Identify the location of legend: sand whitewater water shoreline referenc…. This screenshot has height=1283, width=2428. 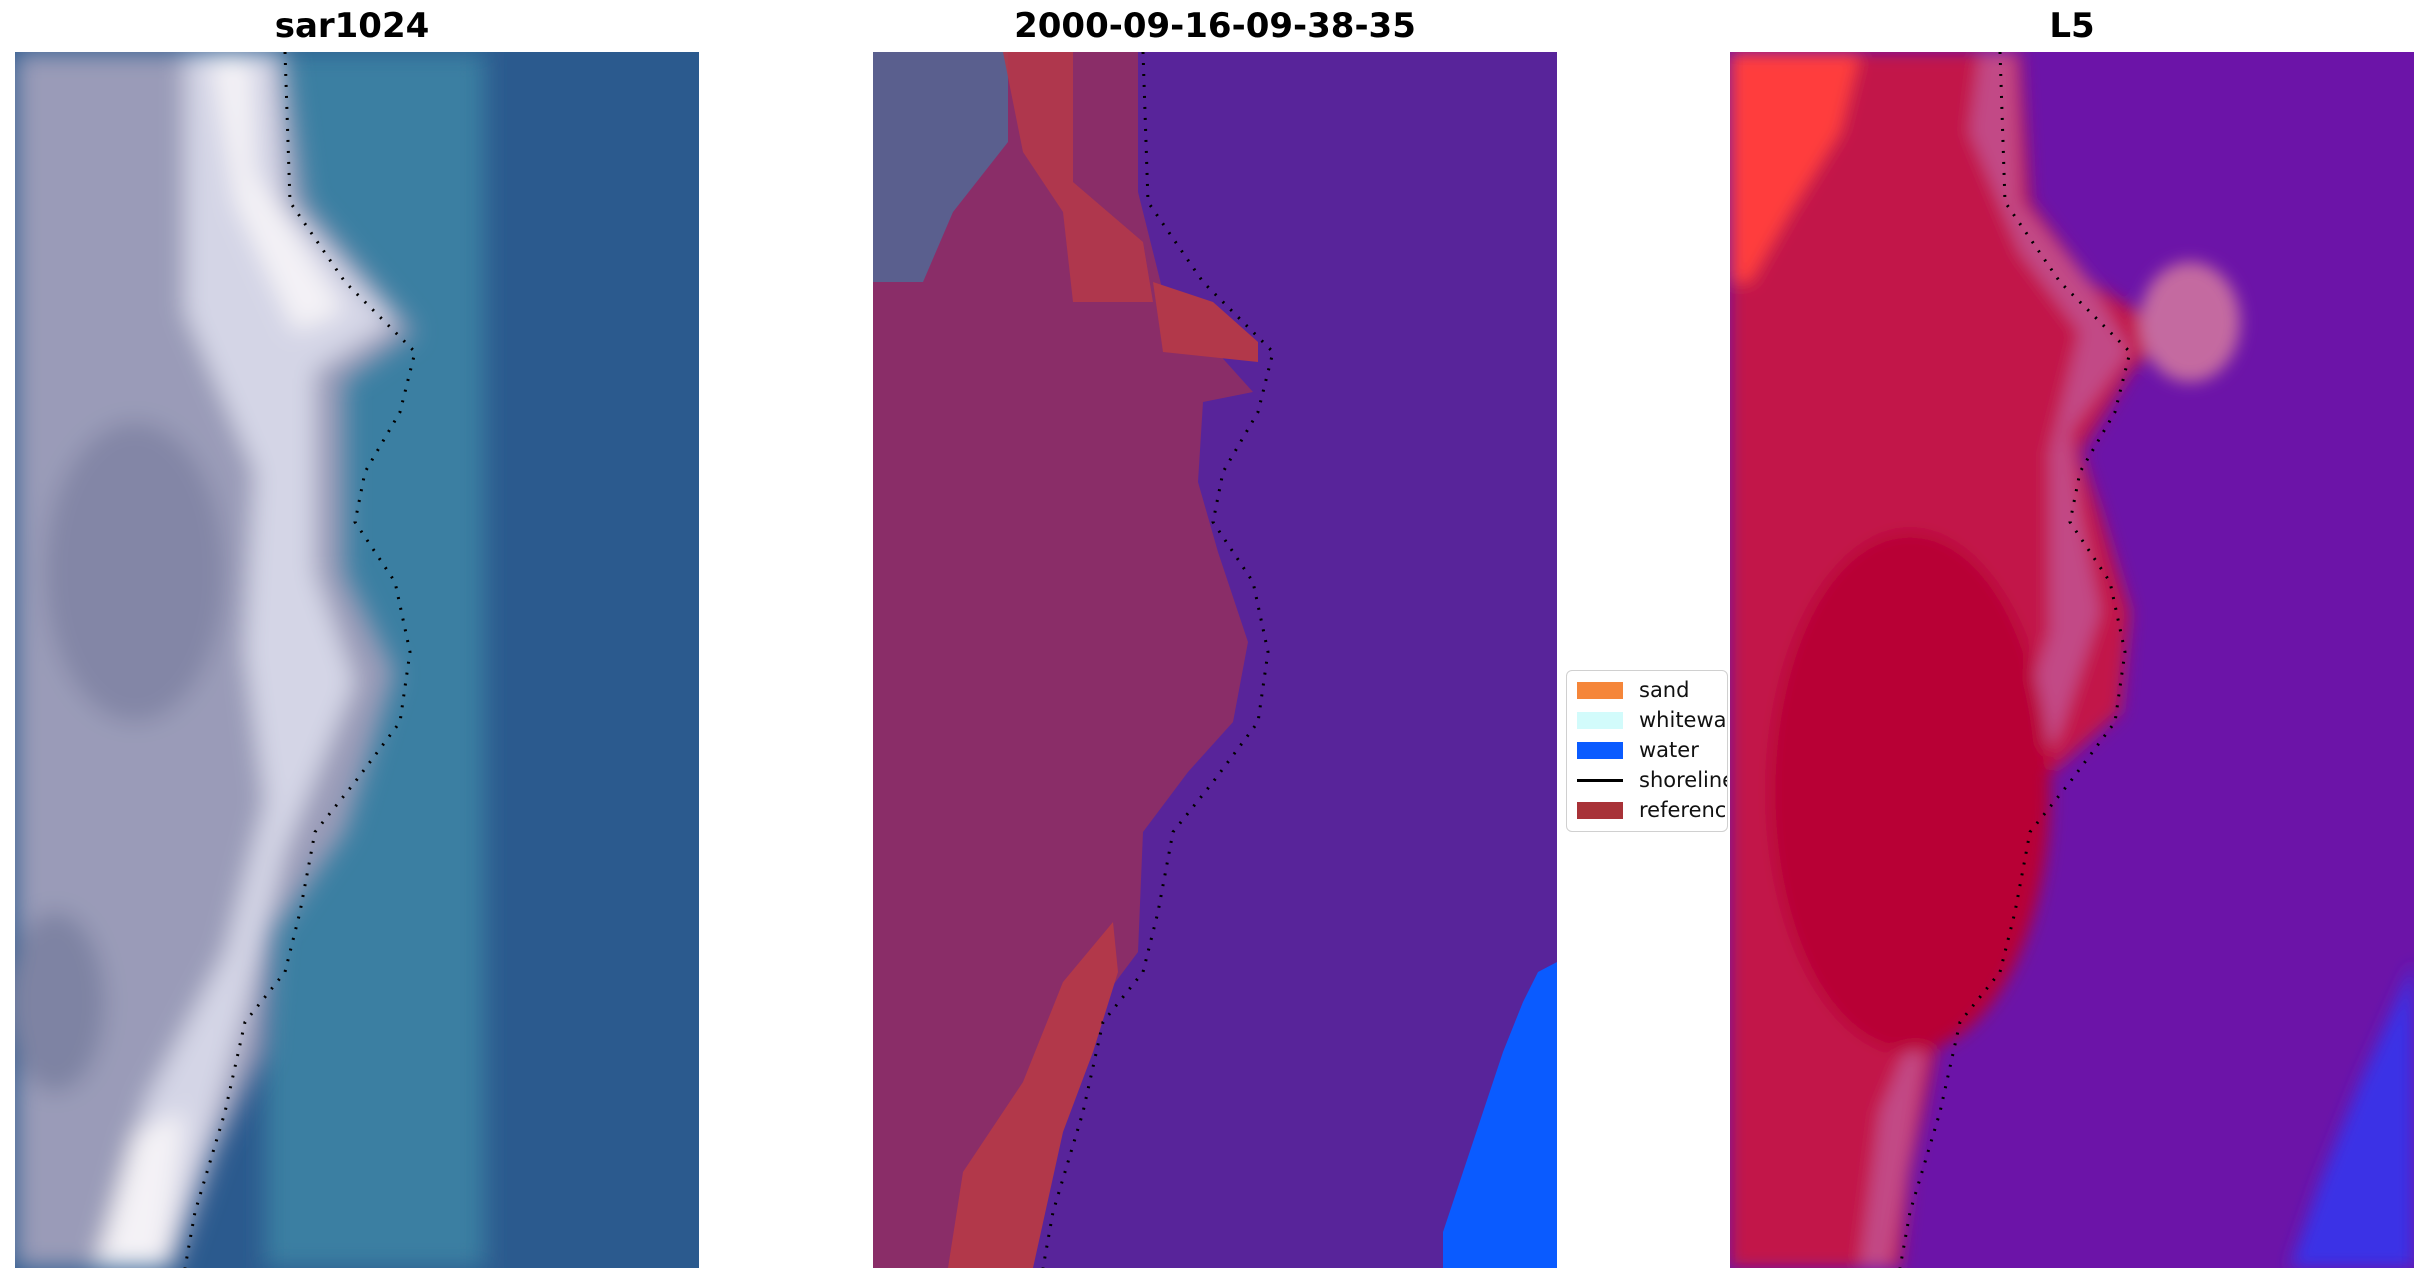
(1647, 751).